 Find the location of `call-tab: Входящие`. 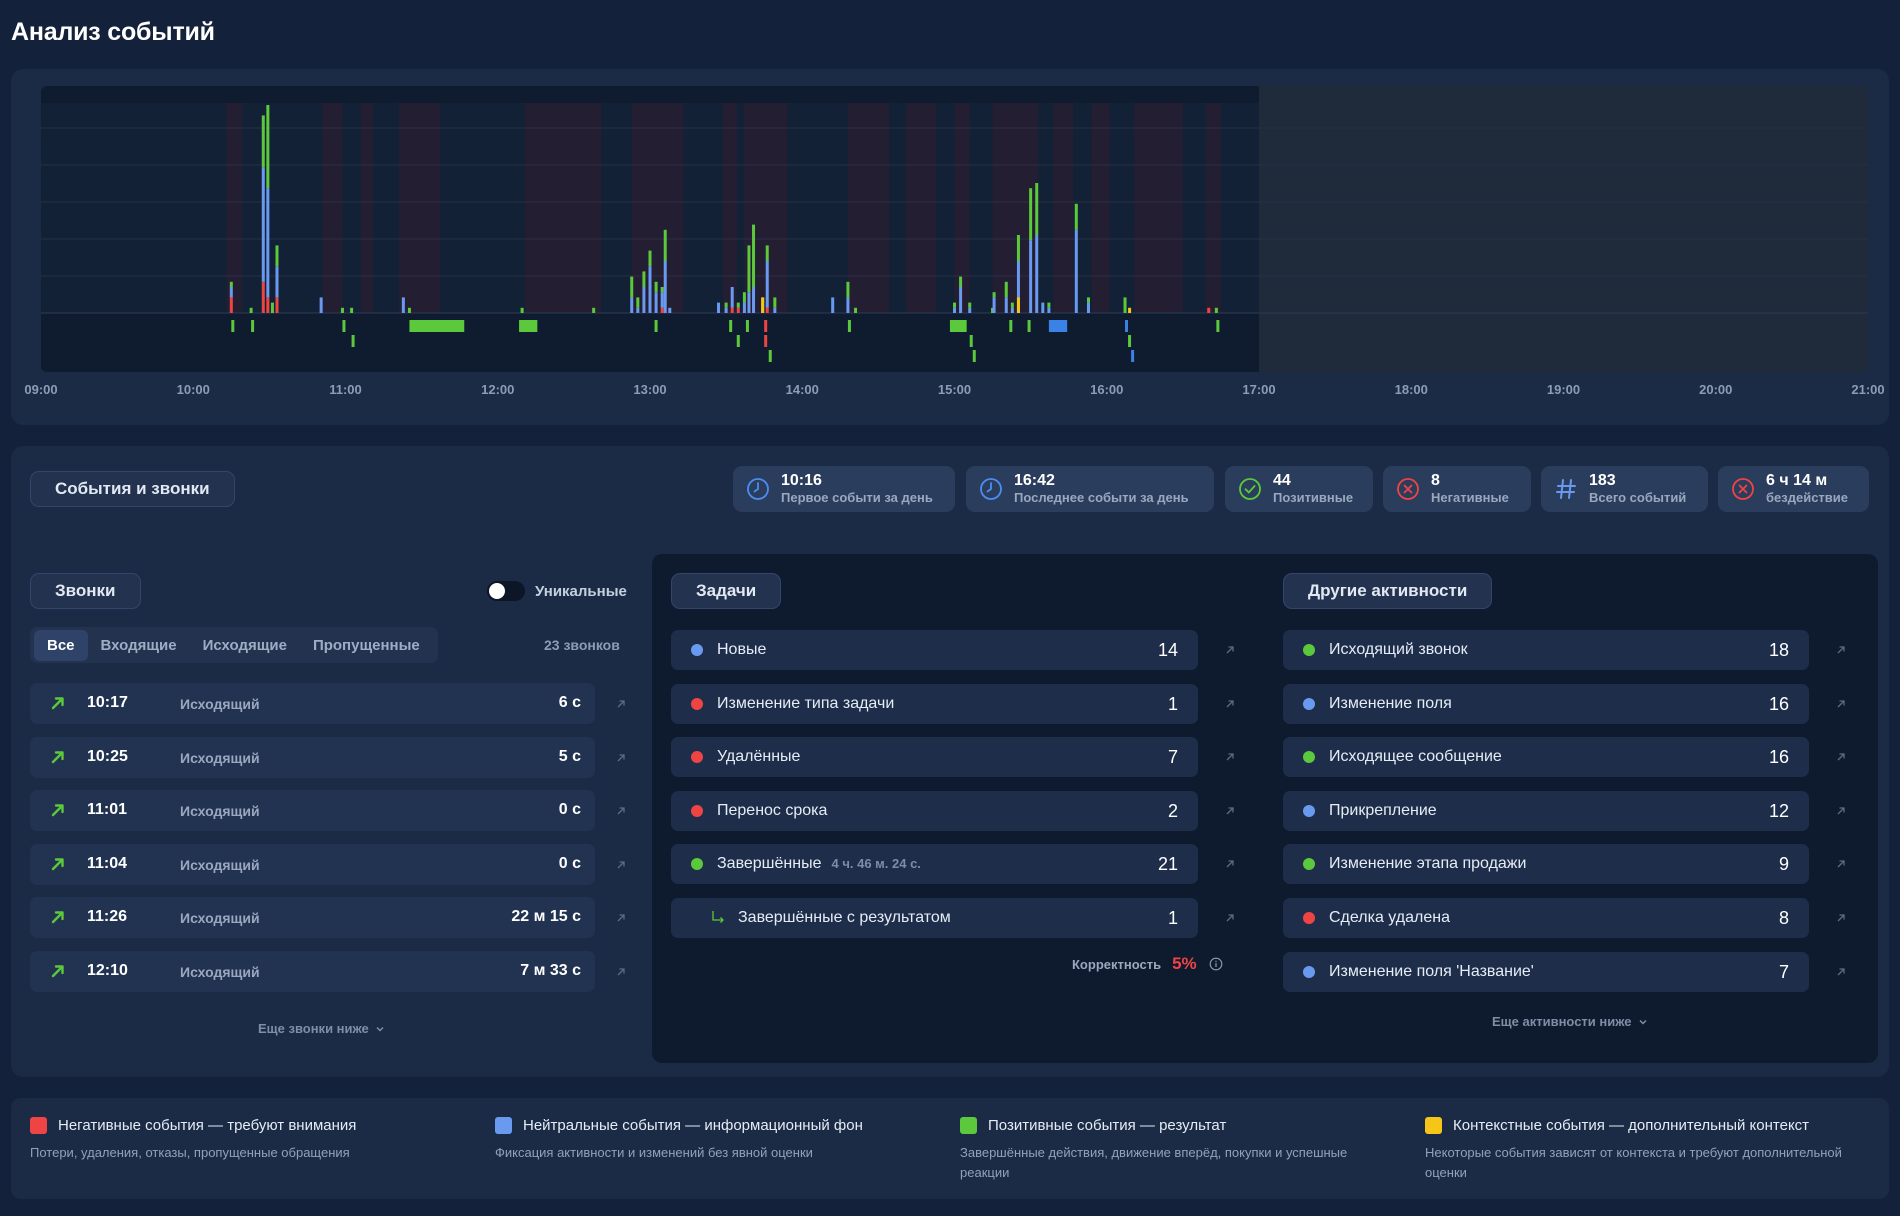

call-tab: Входящие is located at coordinates (138, 645).